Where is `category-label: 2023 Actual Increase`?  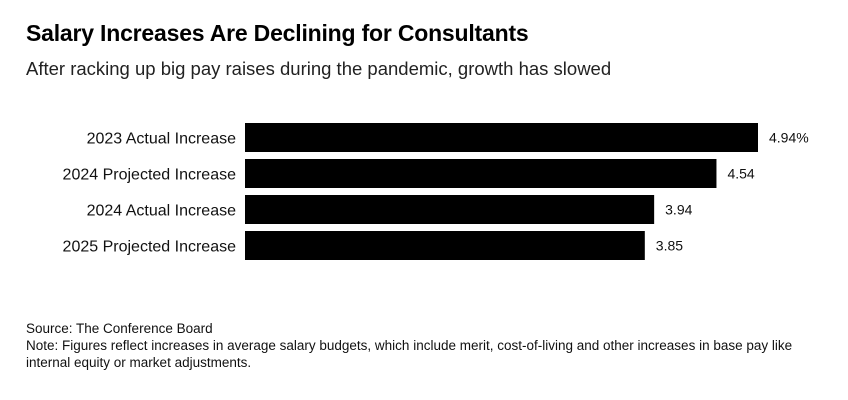
category-label: 2023 Actual Increase is located at coordinates (162, 139).